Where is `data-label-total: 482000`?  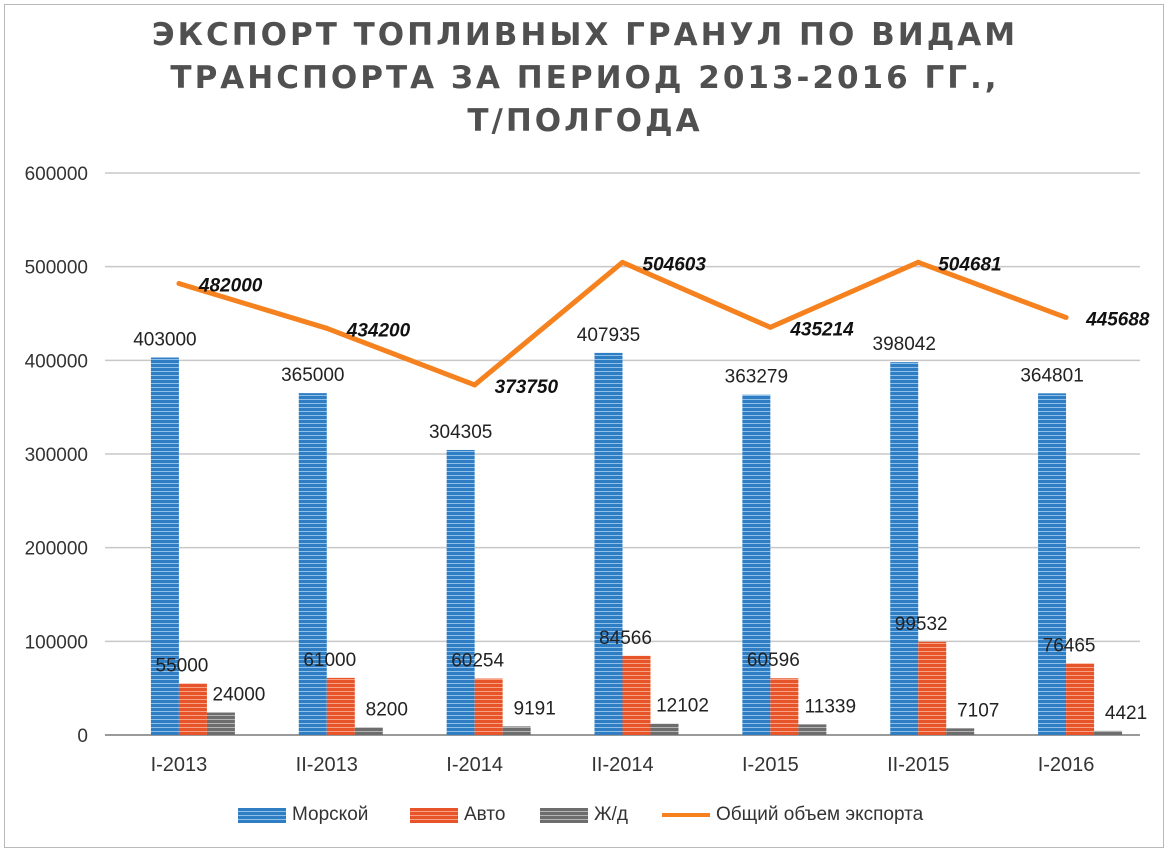 data-label-total: 482000 is located at coordinates (230, 286).